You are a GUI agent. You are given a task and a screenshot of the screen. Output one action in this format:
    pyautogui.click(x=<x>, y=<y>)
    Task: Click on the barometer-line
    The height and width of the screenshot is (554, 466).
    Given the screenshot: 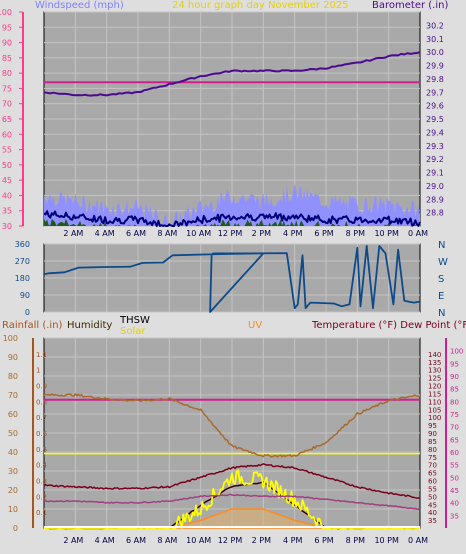 What is the action you would take?
    pyautogui.click(x=232, y=74)
    